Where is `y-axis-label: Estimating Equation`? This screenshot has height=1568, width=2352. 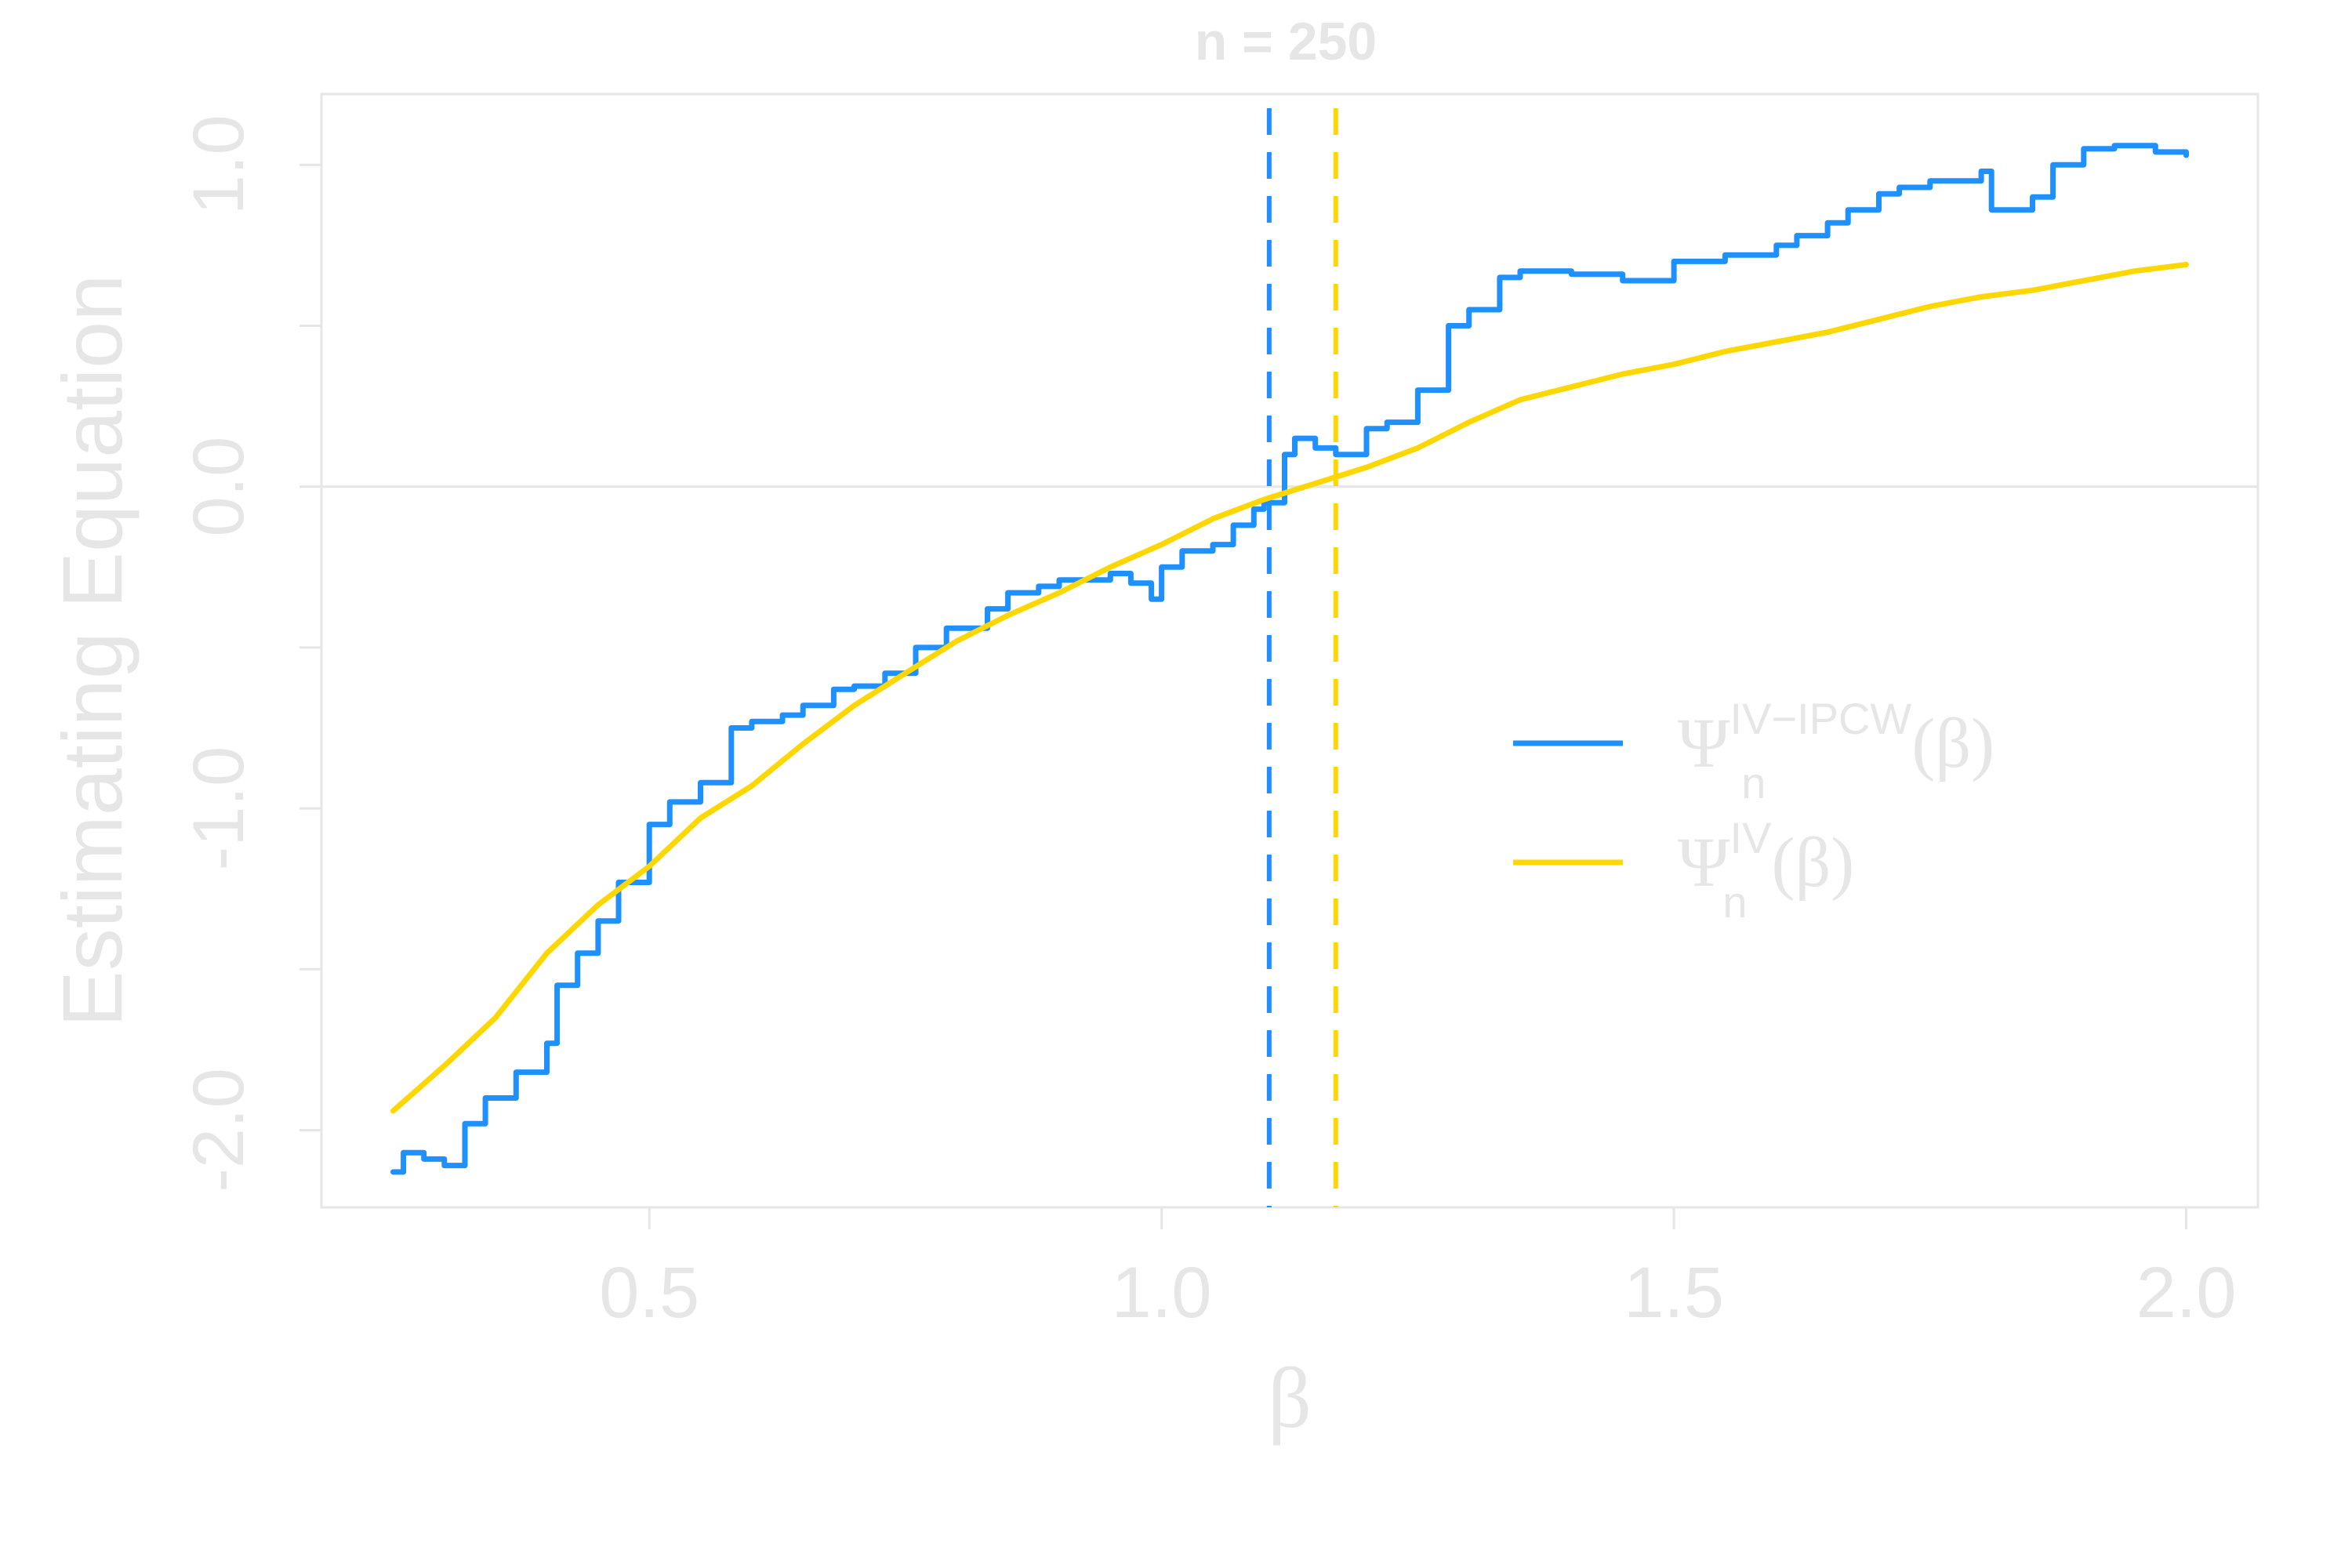 y-axis-label: Estimating Equation is located at coordinates (92, 651).